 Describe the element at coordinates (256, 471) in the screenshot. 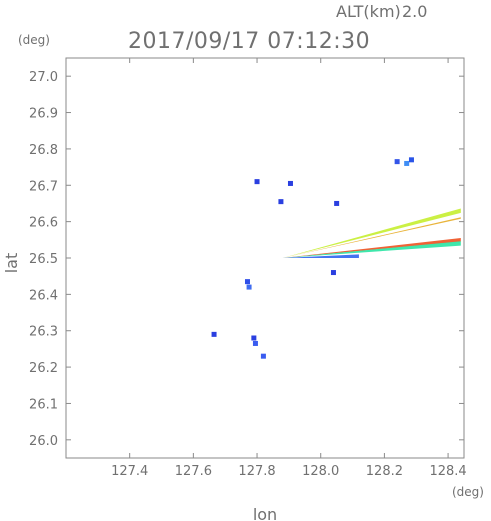

I see `x-tick-label: 127.8` at that location.